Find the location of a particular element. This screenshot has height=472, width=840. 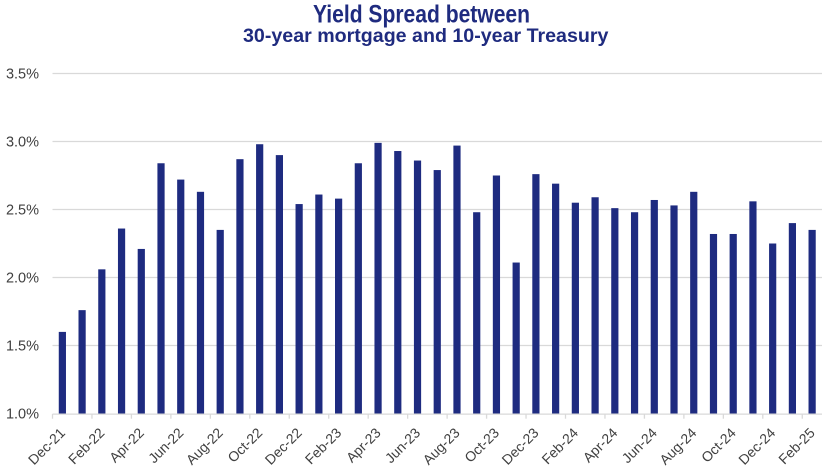

svg-text: 1.5% is located at coordinates (22, 346).